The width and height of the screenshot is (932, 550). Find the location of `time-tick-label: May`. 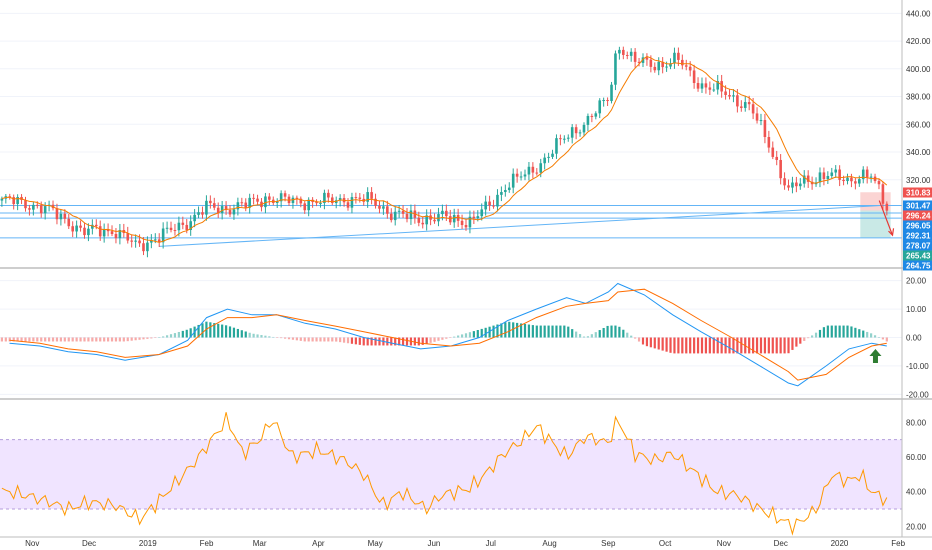

time-tick-label: May is located at coordinates (375, 543).